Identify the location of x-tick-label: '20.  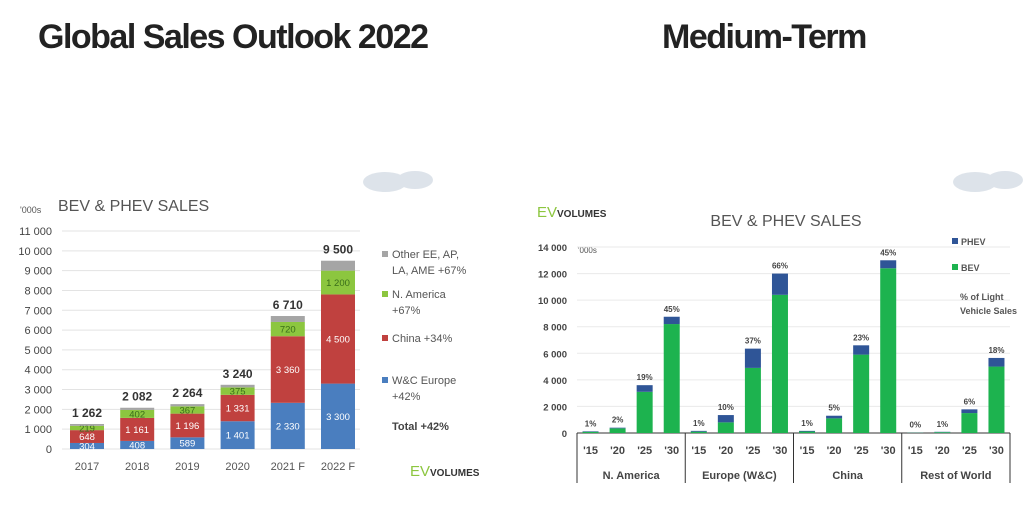
(942, 451).